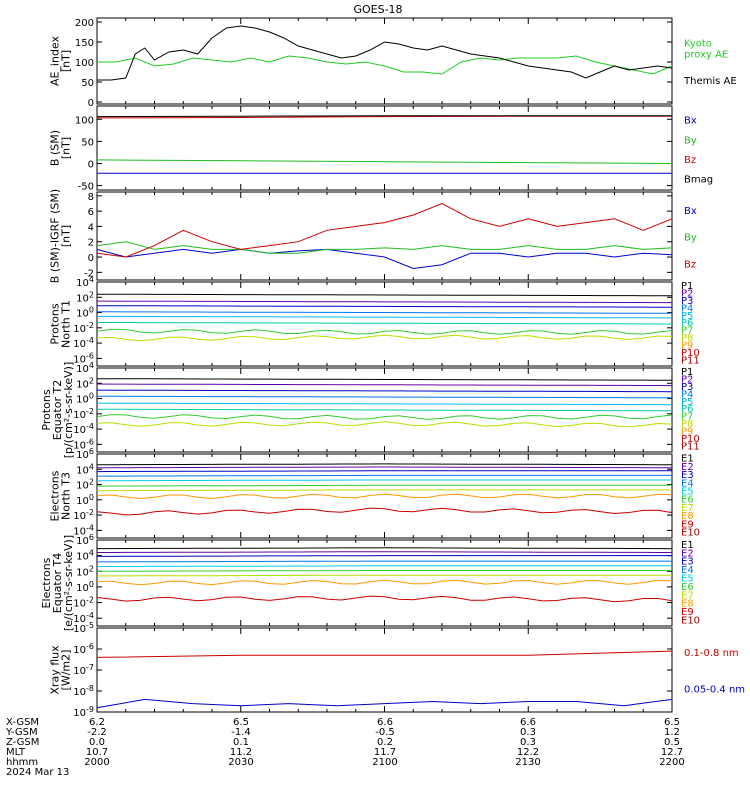 Image resolution: width=750 pixels, height=800 pixels. Describe the element at coordinates (385, 53) in the screenshot. I see `series-line-themis-ae` at that location.